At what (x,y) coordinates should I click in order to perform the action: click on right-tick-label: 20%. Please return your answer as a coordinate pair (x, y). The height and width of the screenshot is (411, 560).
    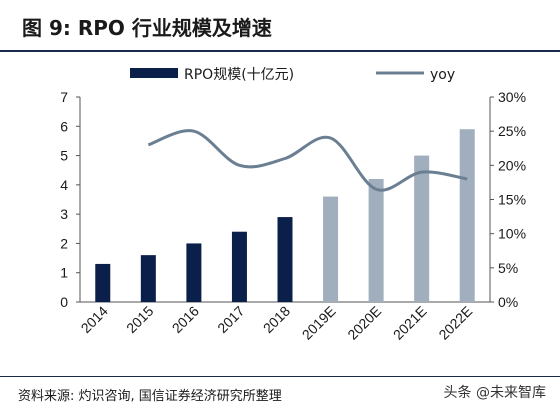
    Looking at the image, I should click on (512, 165).